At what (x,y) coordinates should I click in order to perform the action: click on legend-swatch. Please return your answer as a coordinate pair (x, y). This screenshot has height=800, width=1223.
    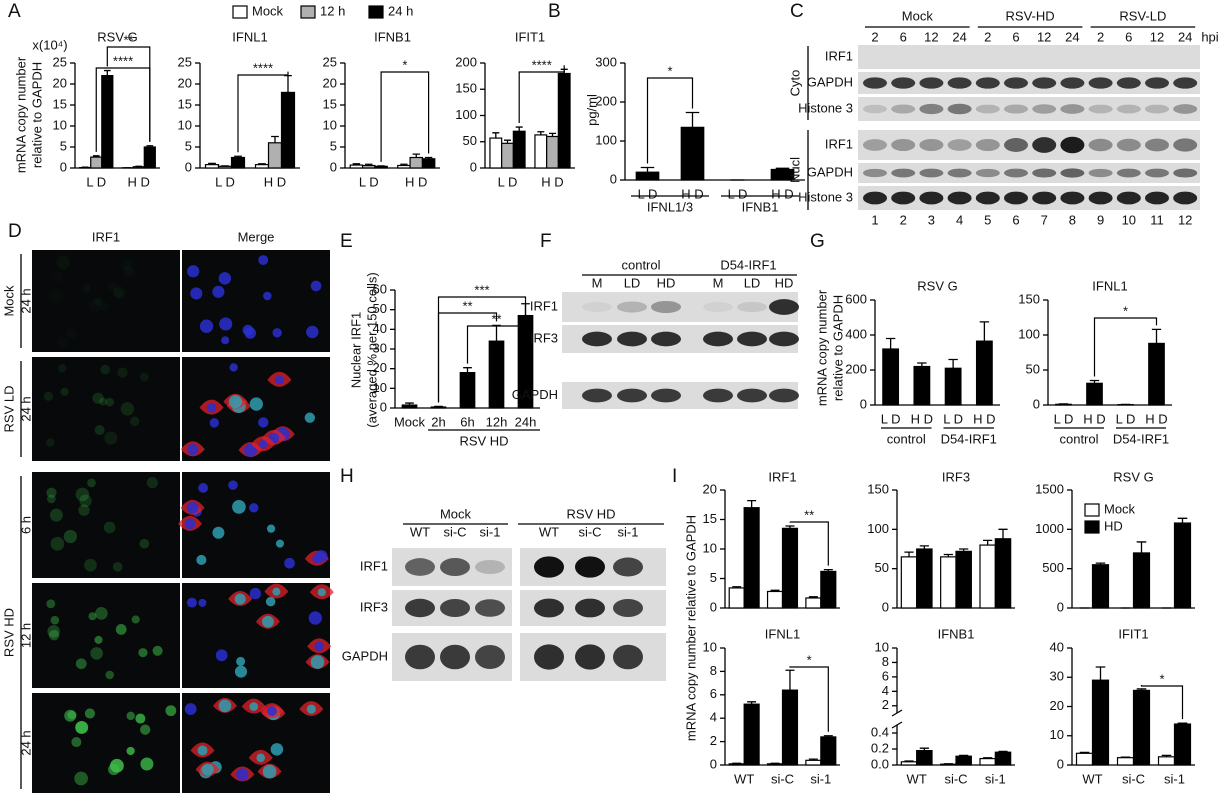
    Looking at the image, I should click on (240, 12).